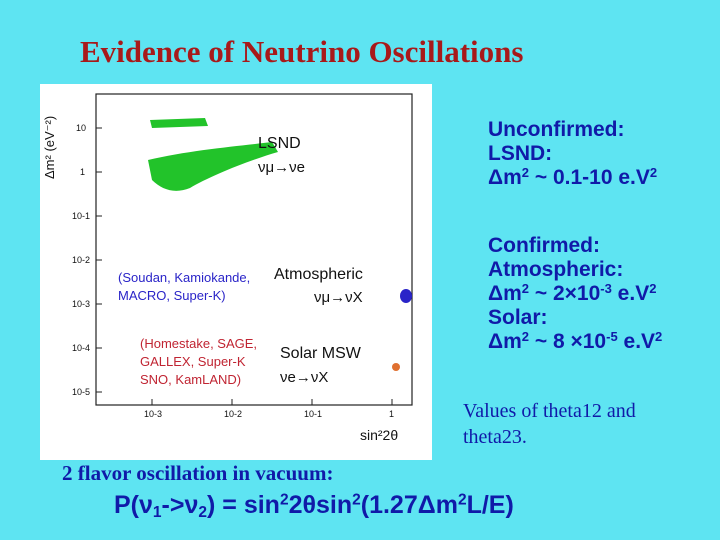 This screenshot has width=720, height=540. Describe the element at coordinates (320, 505) in the screenshot. I see `formula-part: 2θsin` at that location.